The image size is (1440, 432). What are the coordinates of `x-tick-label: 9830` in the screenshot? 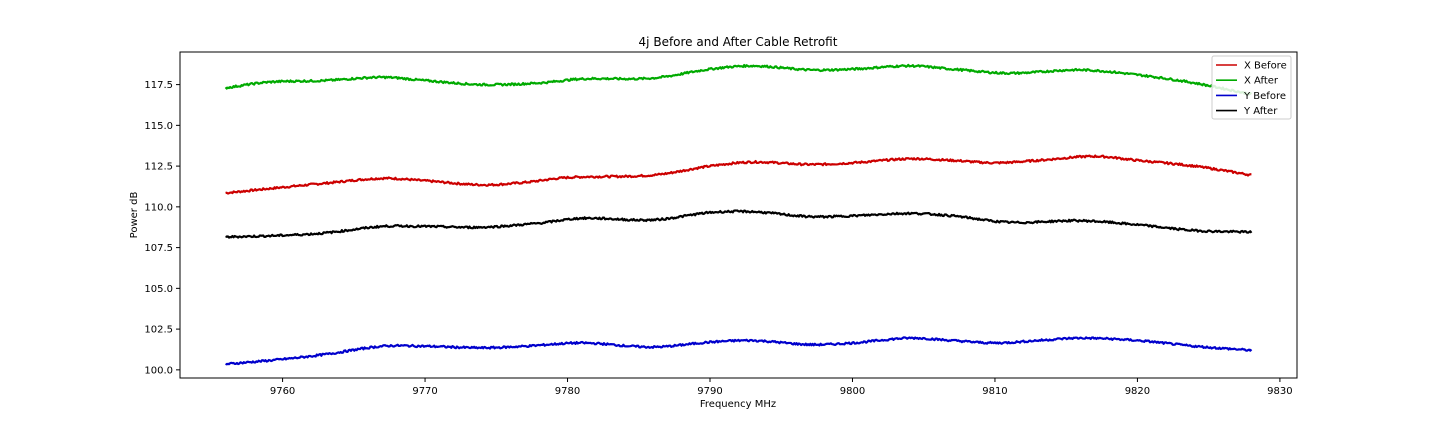 It's located at (1279, 391).